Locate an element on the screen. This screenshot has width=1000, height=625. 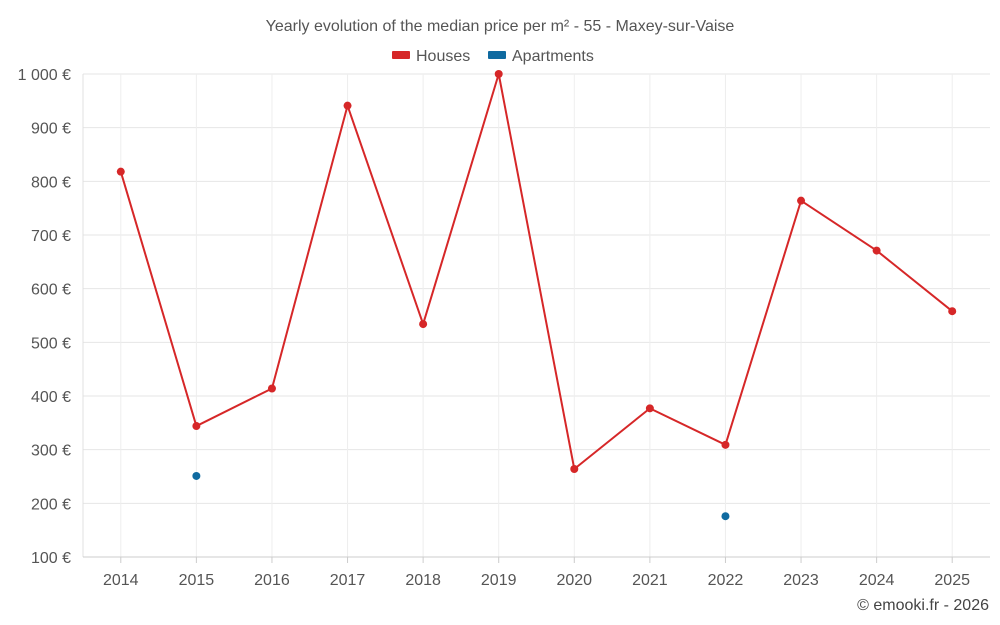
x-tick-label: 2014 is located at coordinates (121, 580).